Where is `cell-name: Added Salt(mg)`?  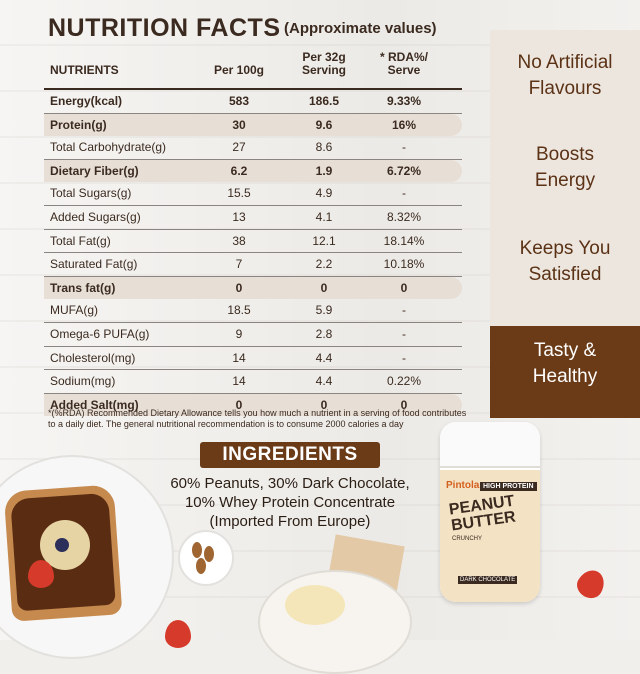 cell-name: Added Salt(mg) is located at coordinates (94, 404).